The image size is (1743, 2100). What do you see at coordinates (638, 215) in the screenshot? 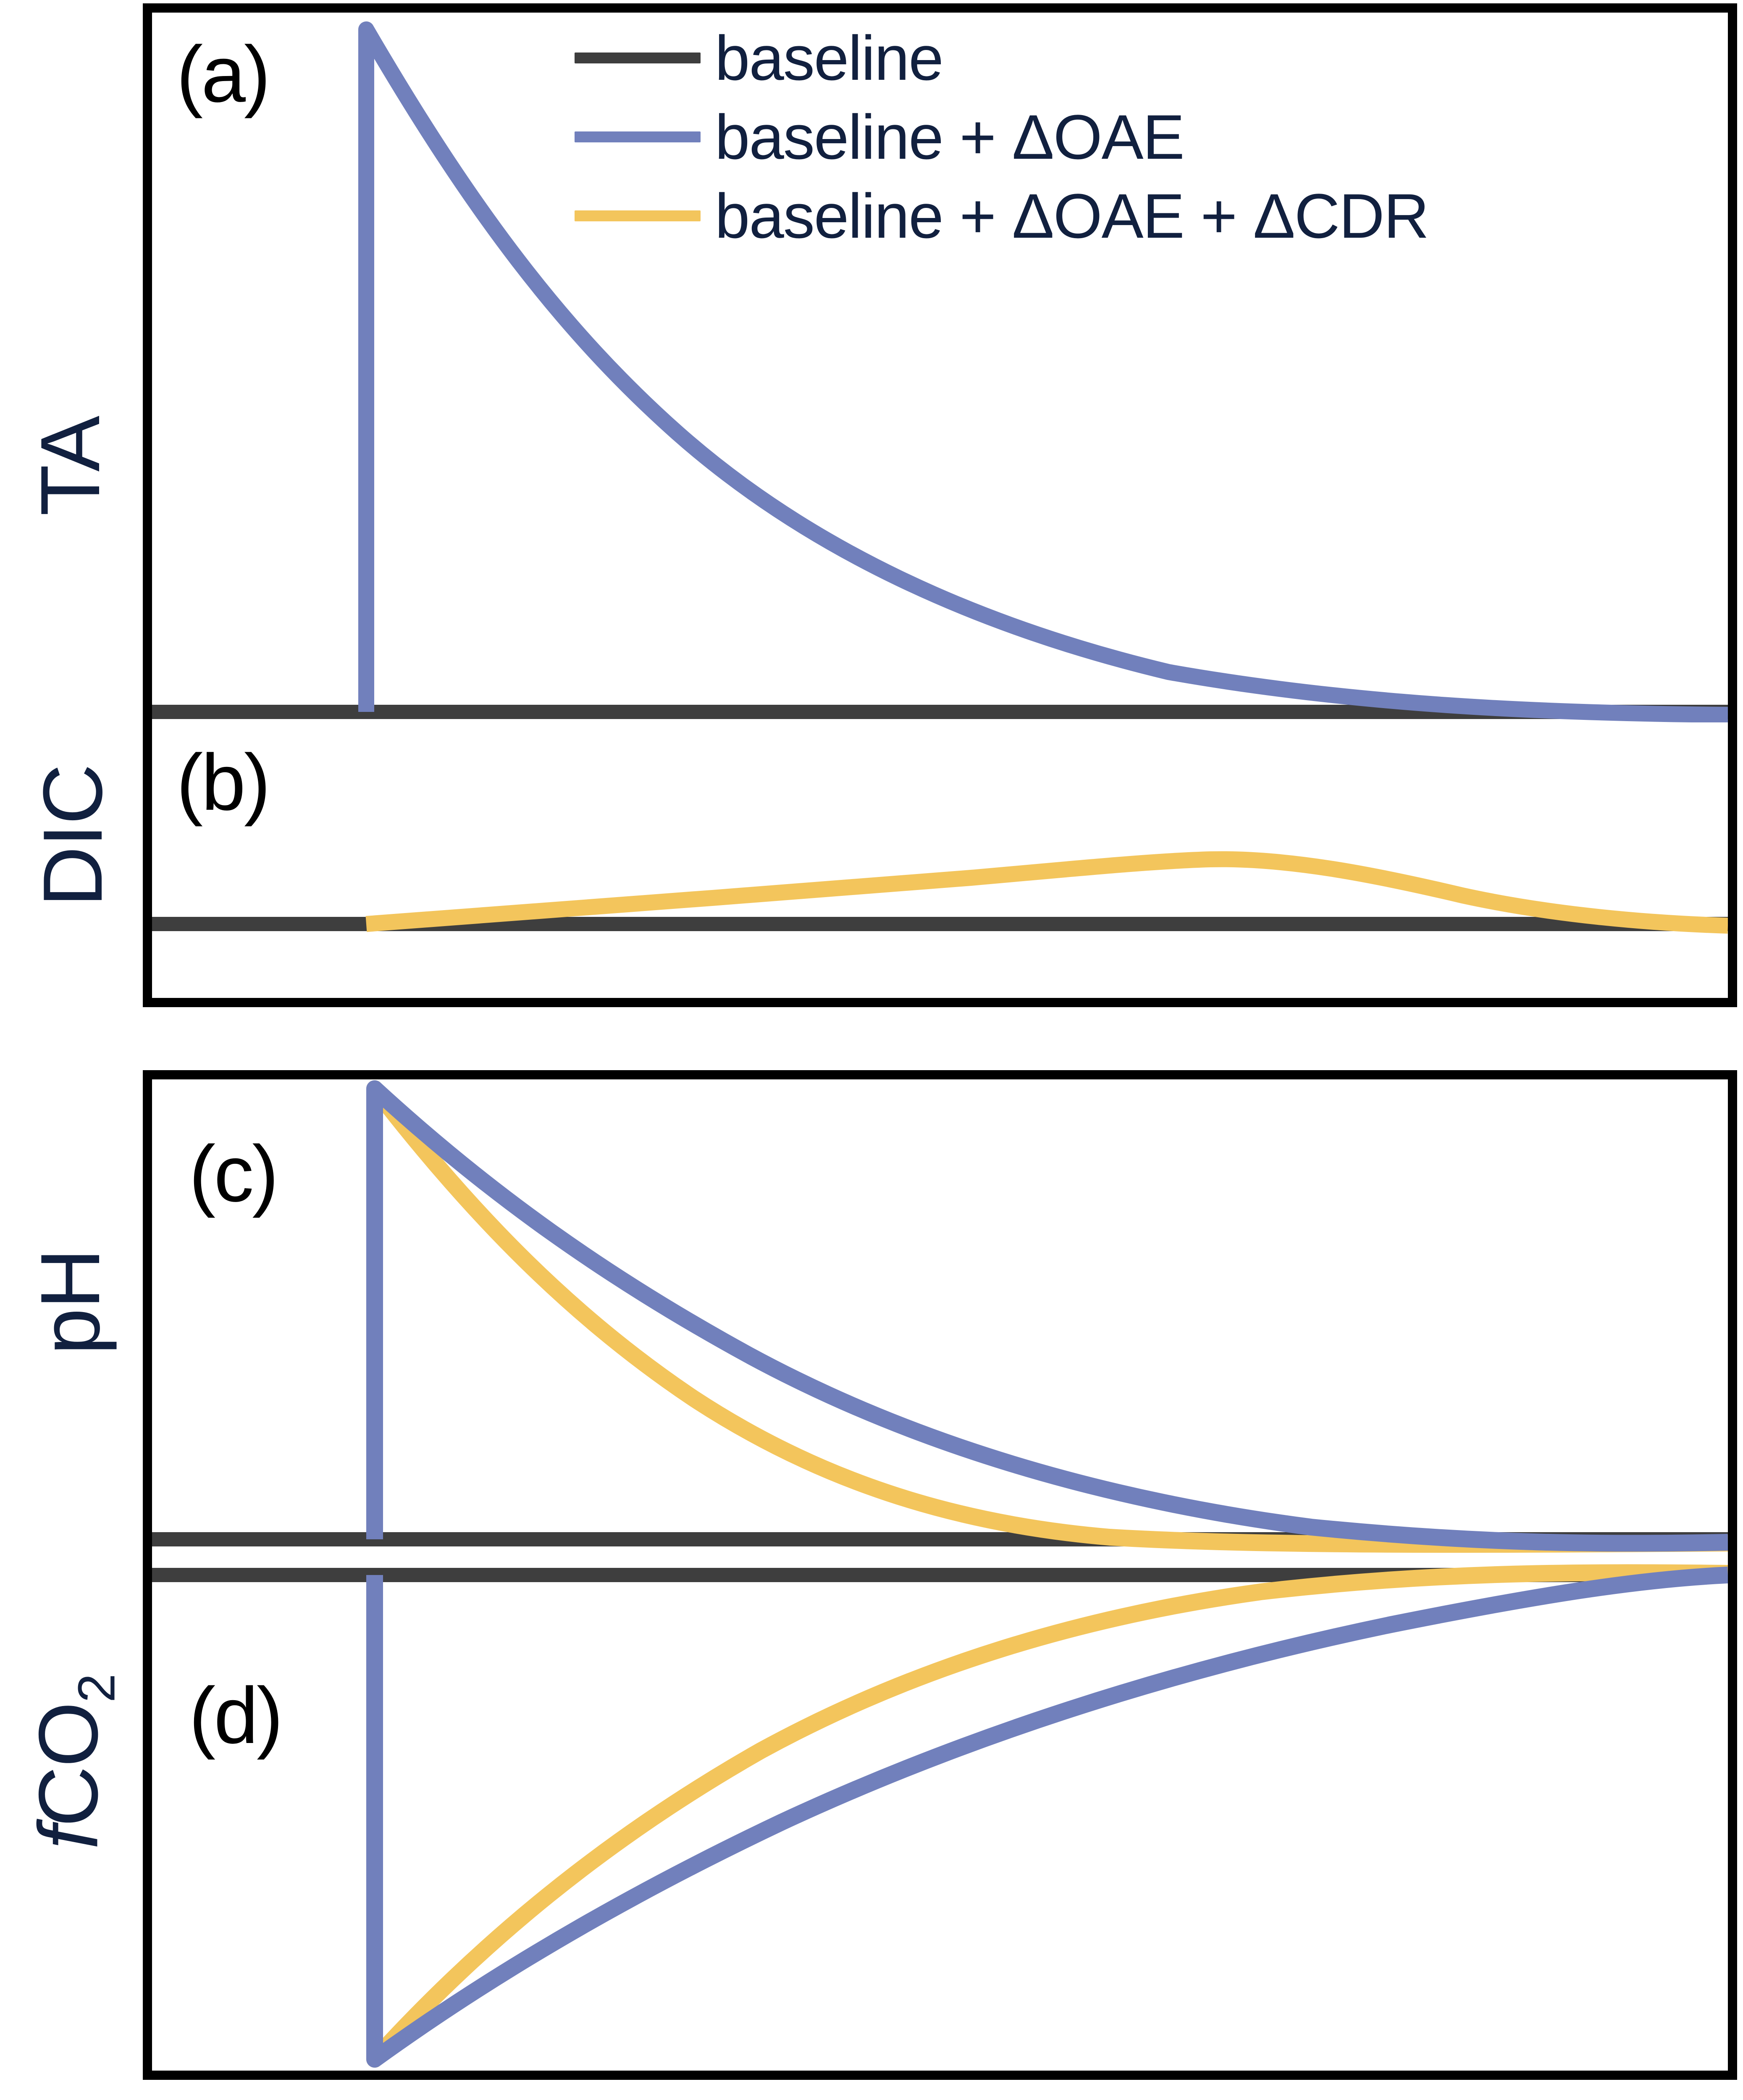
I see `legend-swatch-oae-cdr` at bounding box center [638, 215].